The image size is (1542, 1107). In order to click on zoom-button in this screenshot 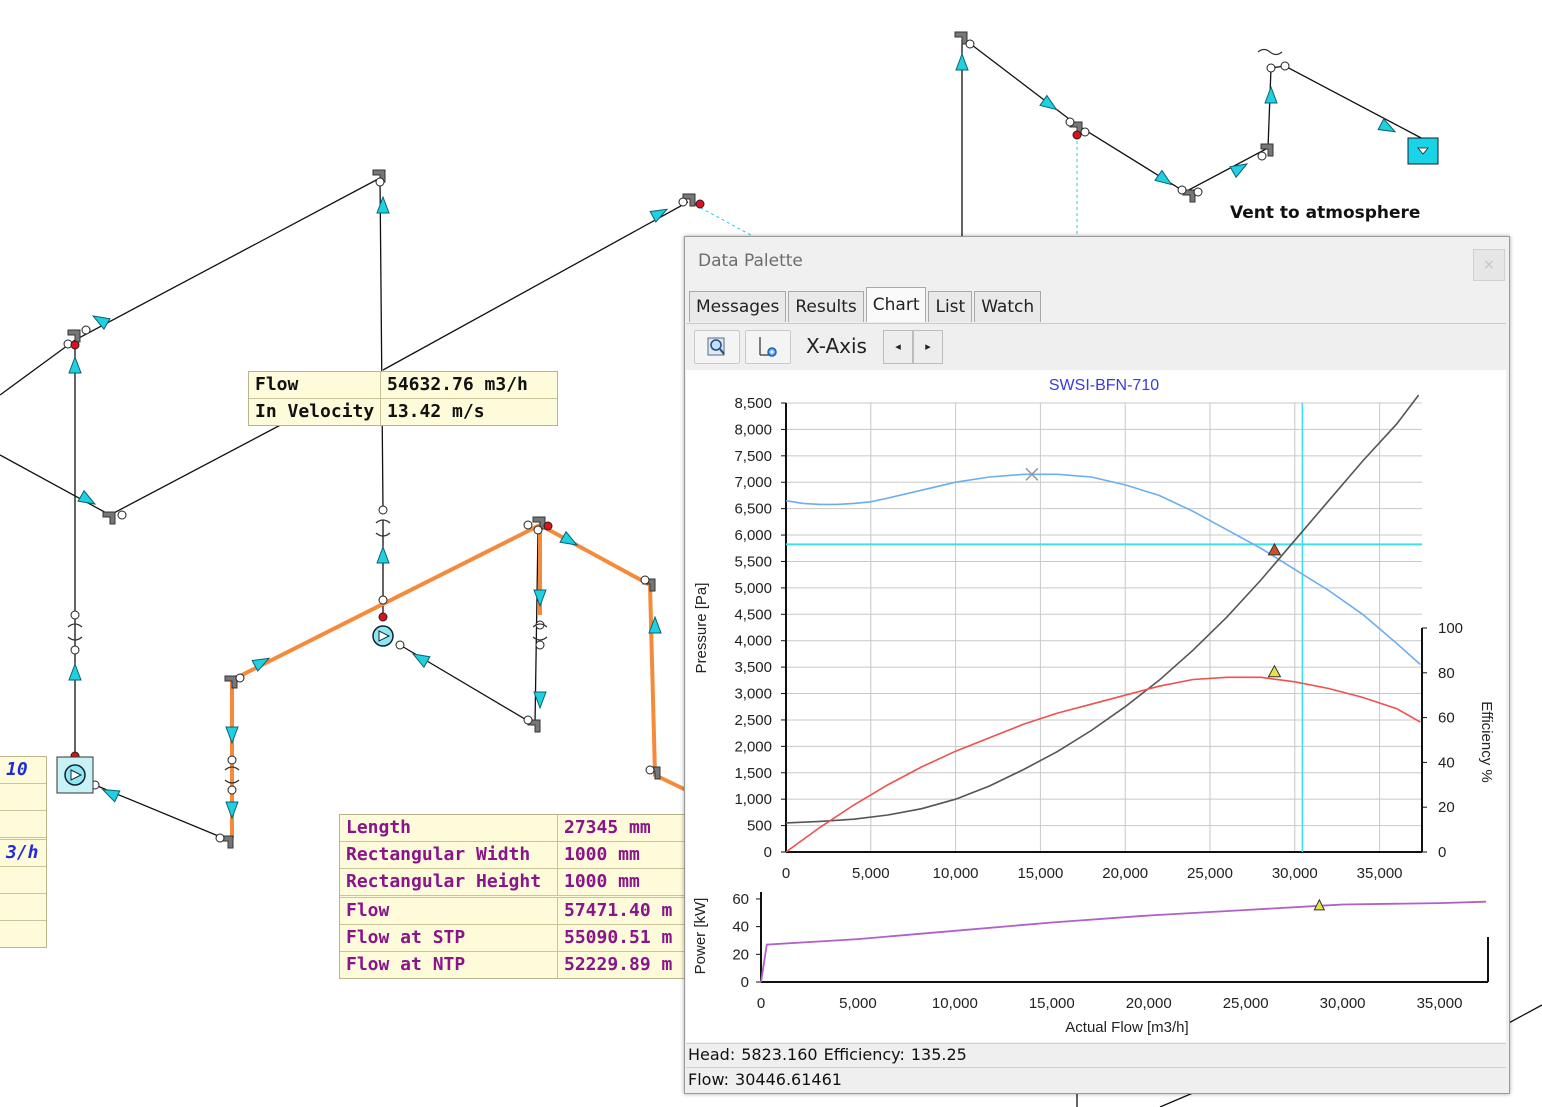, I will do `click(717, 347)`.